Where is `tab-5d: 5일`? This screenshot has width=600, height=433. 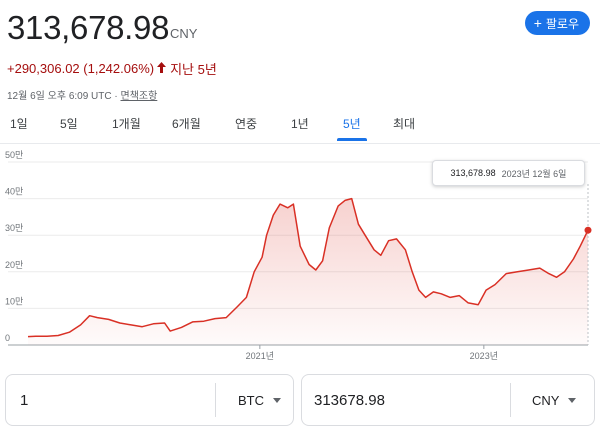
tab-5d: 5일 is located at coordinates (69, 124).